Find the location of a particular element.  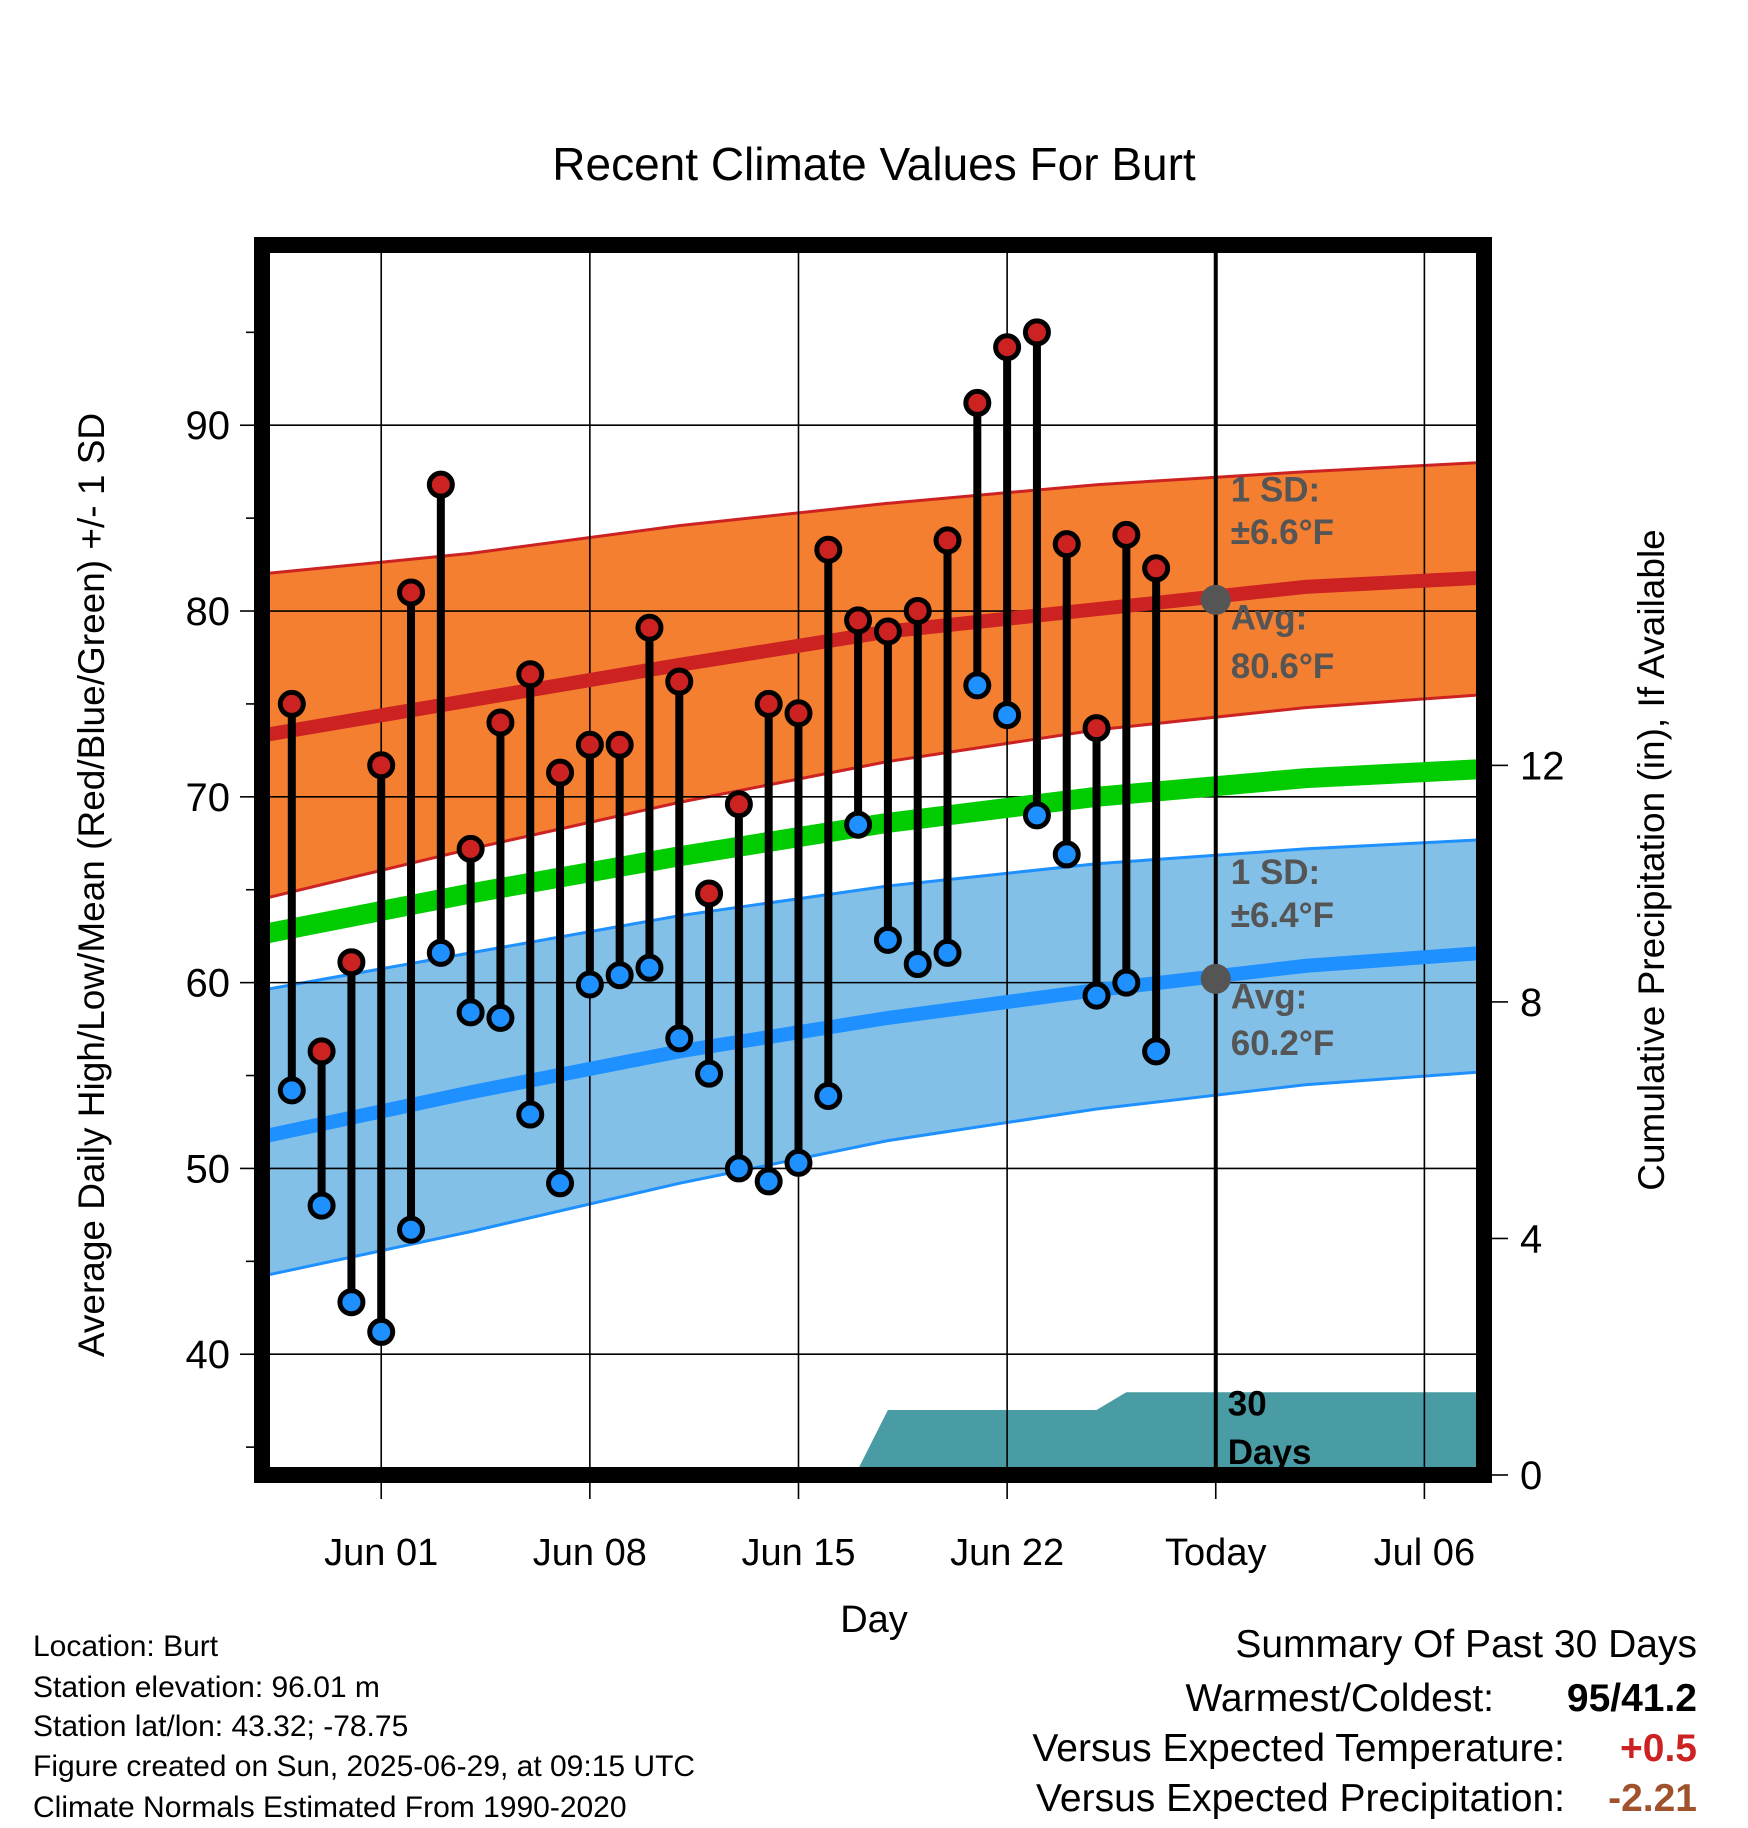

low-mean-line is located at coordinates (873, 1044).